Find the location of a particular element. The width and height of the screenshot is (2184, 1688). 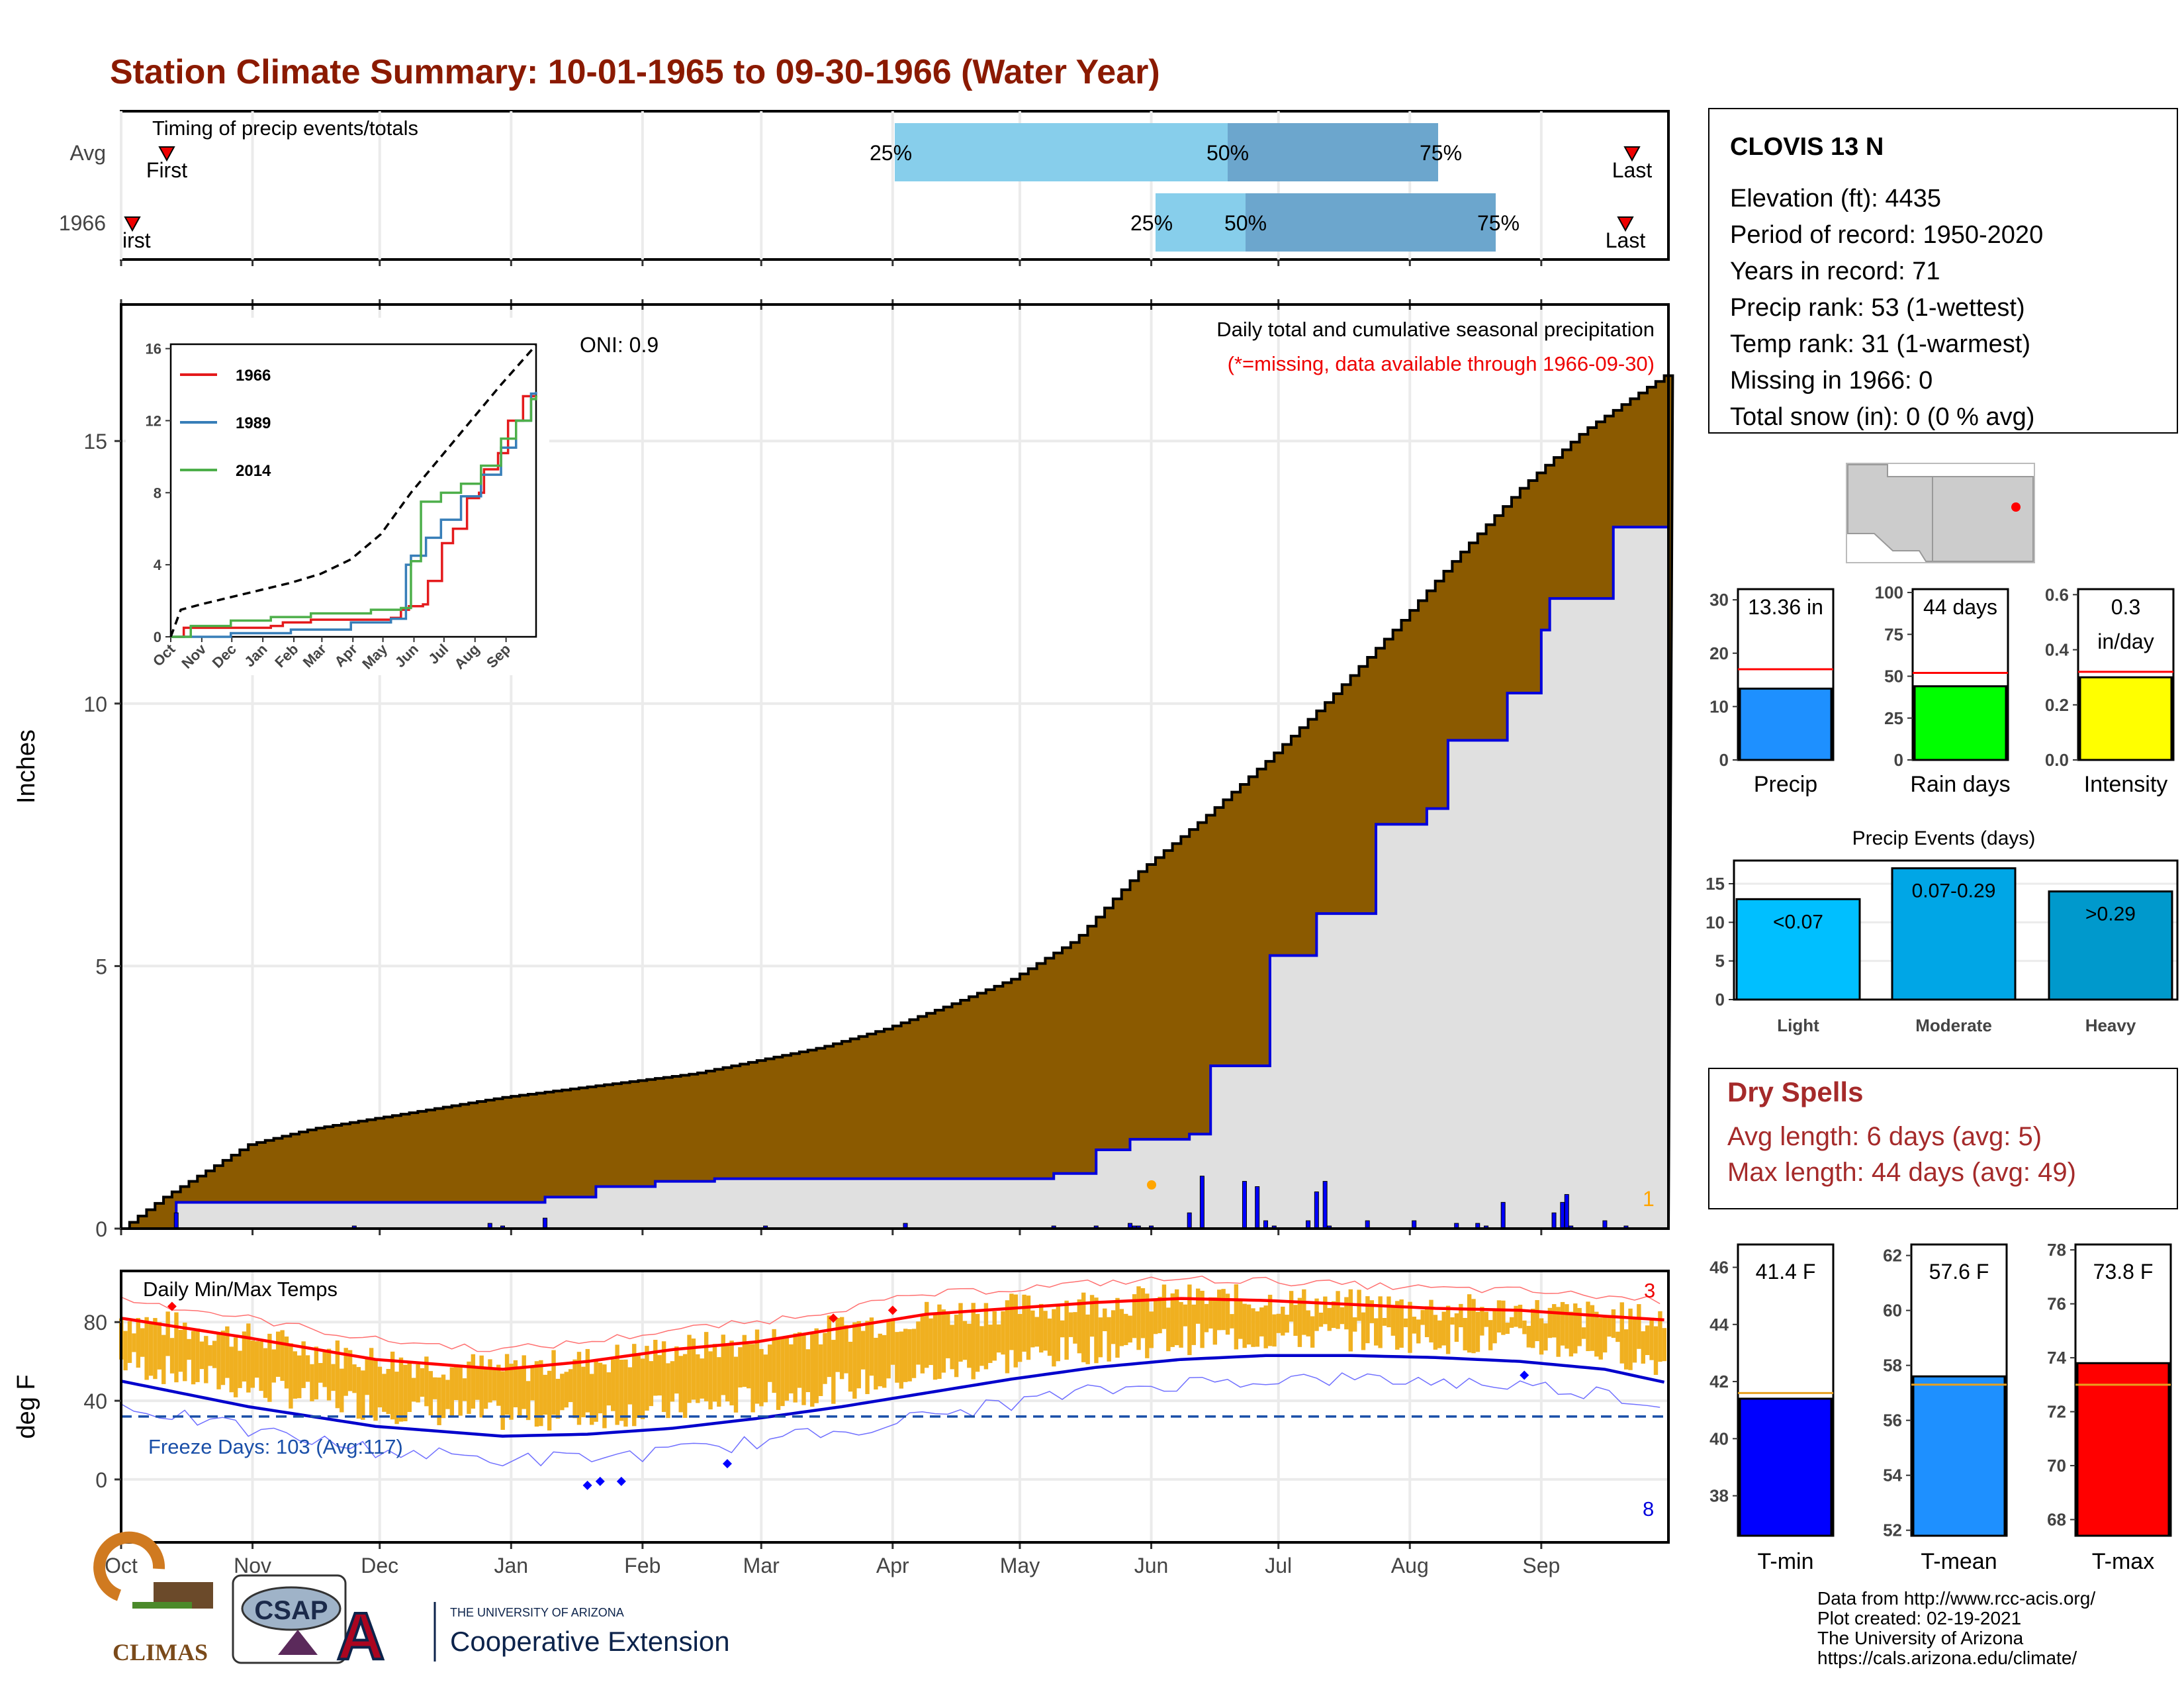

timing-first-avg-label: First is located at coordinates (167, 170).